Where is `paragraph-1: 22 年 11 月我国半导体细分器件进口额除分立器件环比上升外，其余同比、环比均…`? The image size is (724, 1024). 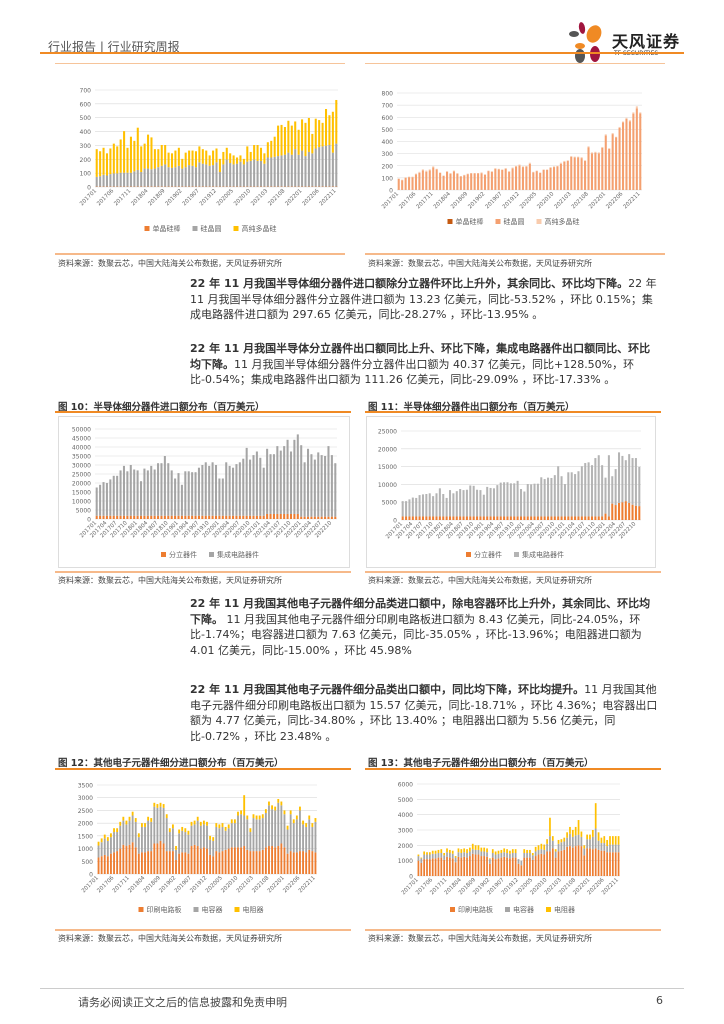
paragraph-1: 22 年 11 月我国半导体细分器件进口额除分立器件环比上升外，其余同比、环比均… is located at coordinates (425, 299).